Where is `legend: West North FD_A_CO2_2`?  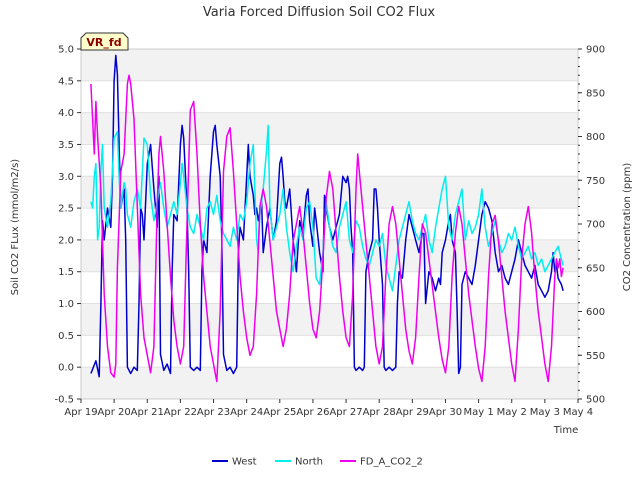
legend: West North FD_A_CO2_2 is located at coordinates (317, 462).